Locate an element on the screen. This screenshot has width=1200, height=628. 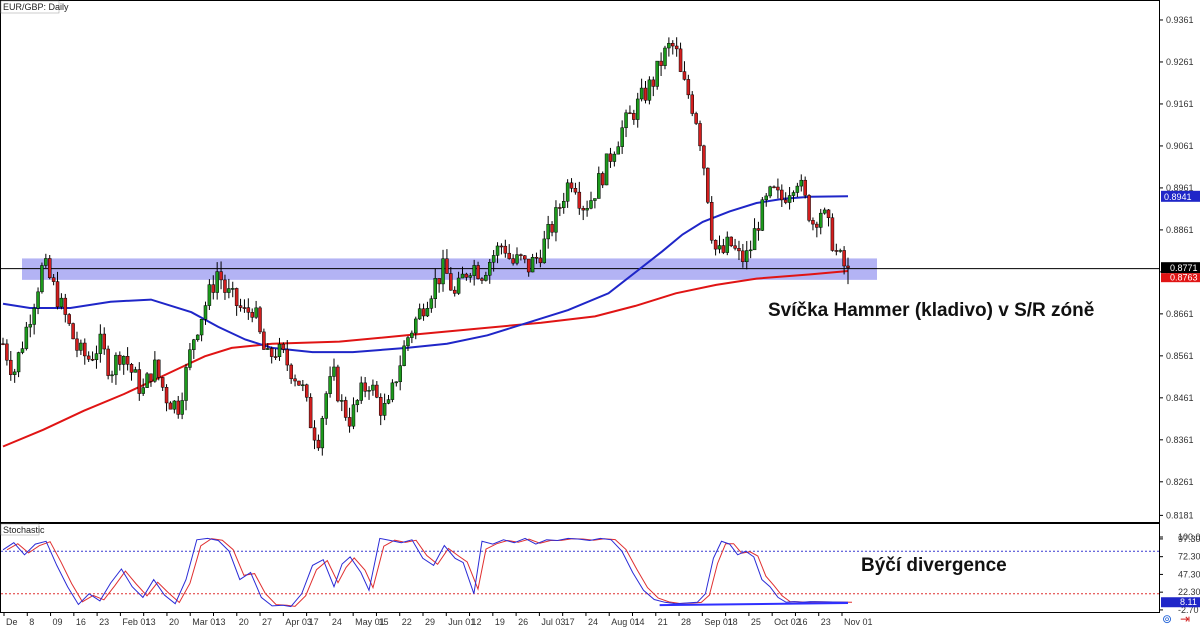
date-tick-label: Apr 03 is located at coordinates (298, 622).